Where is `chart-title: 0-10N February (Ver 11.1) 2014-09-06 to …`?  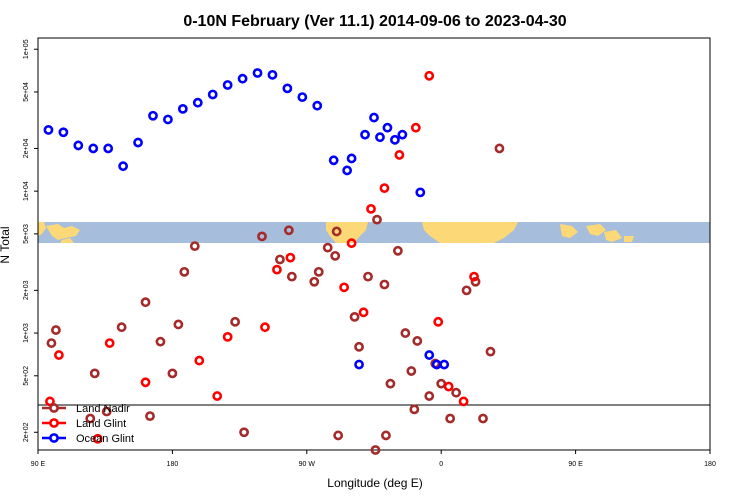 chart-title: 0-10N February (Ver 11.1) 2014-09-06 to … is located at coordinates (374, 21).